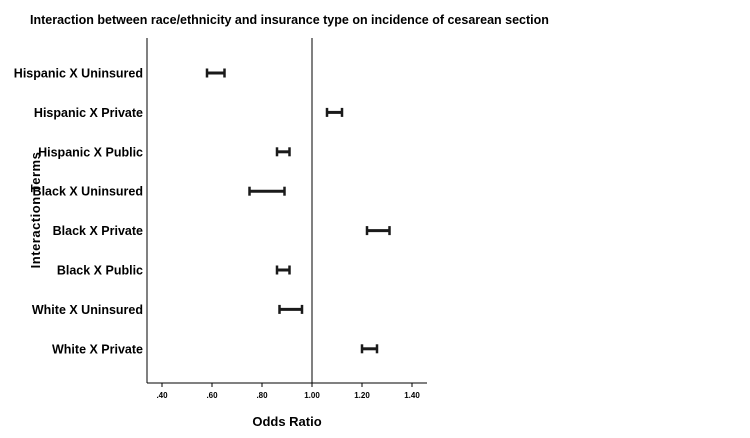 The image size is (750, 438). What do you see at coordinates (97, 349) in the screenshot?
I see `category-label: White X Private` at bounding box center [97, 349].